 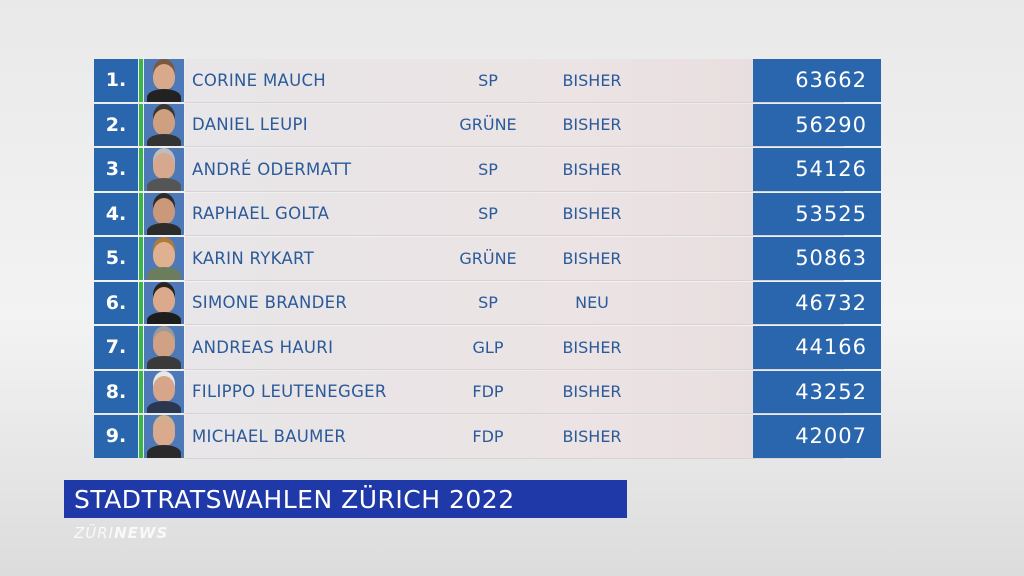 I want to click on candidate-party: GLP, so click(x=488, y=347).